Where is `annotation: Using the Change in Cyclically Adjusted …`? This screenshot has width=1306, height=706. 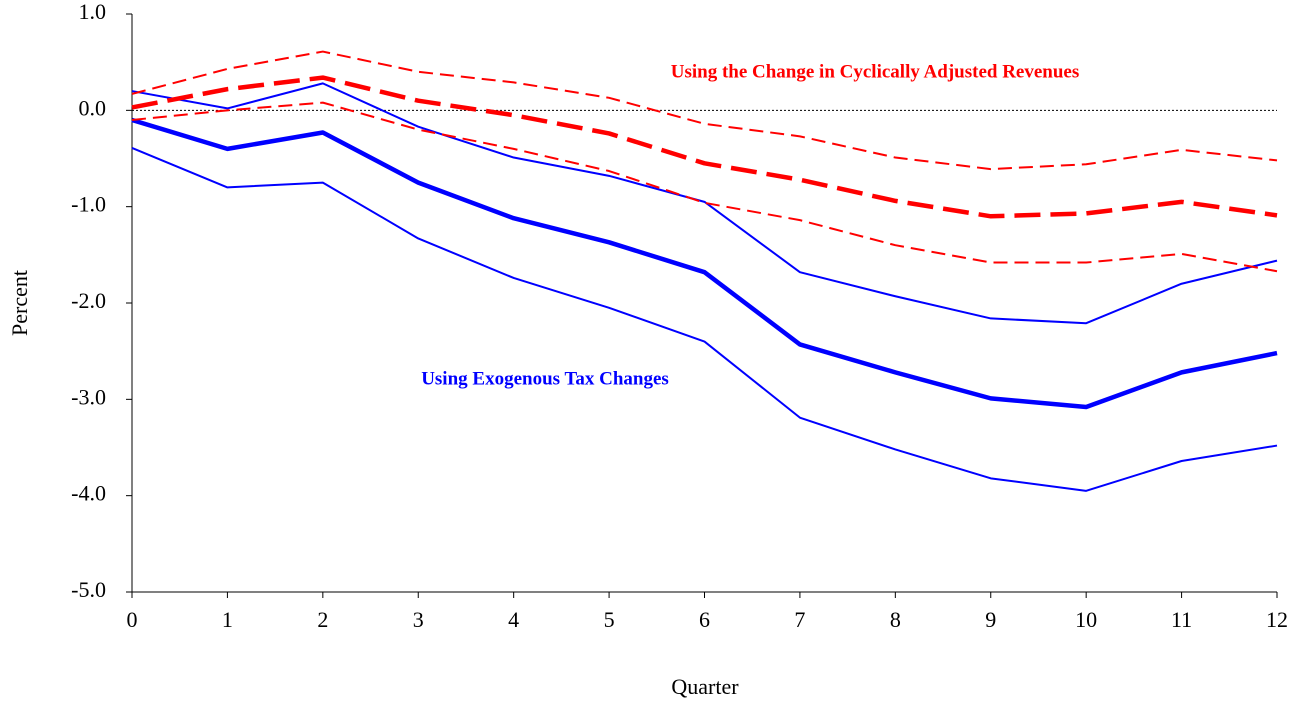
annotation: Using the Change in Cyclically Adjusted … is located at coordinates (875, 71).